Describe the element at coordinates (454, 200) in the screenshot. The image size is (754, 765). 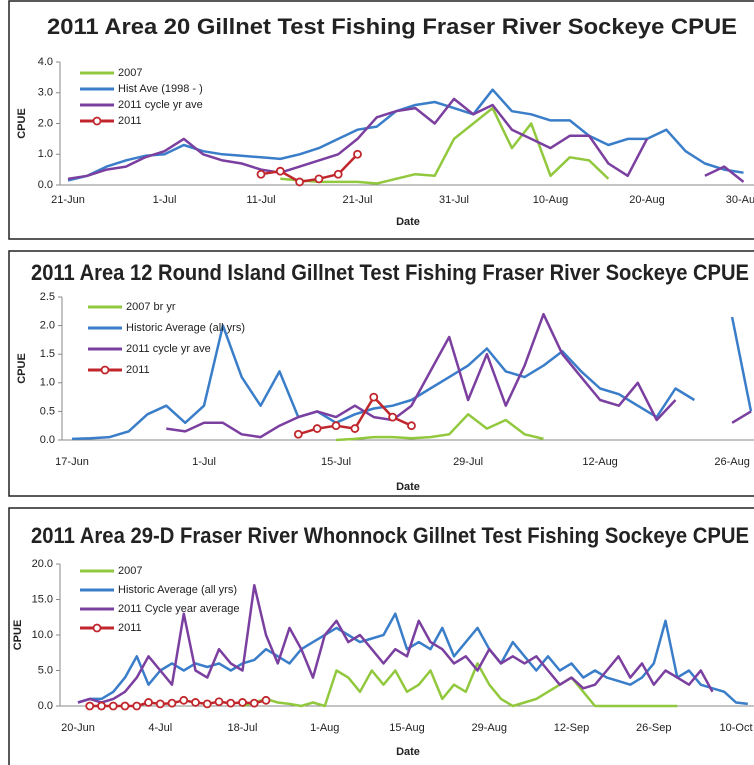
I see `x-tick-label: 31-Jul` at that location.